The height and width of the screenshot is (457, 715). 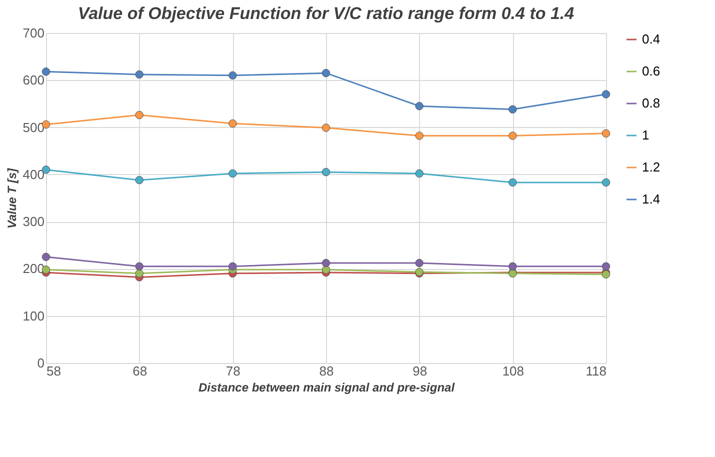 What do you see at coordinates (40, 363) in the screenshot?
I see `y-tick-label: 0` at bounding box center [40, 363].